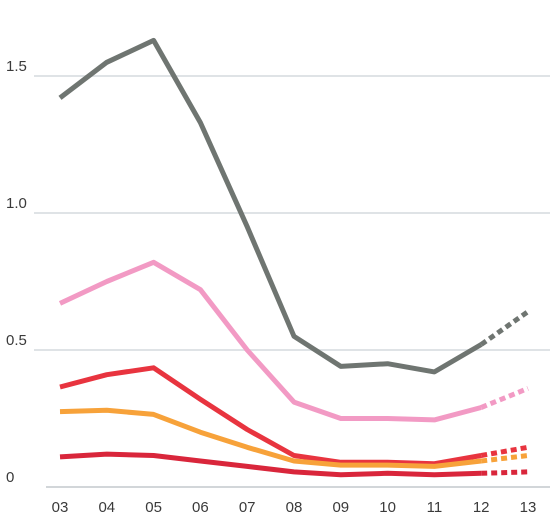 The width and height of the screenshot is (550, 517). Describe the element at coordinates (10, 477) in the screenshot. I see `y-tick-label: 0` at that location.